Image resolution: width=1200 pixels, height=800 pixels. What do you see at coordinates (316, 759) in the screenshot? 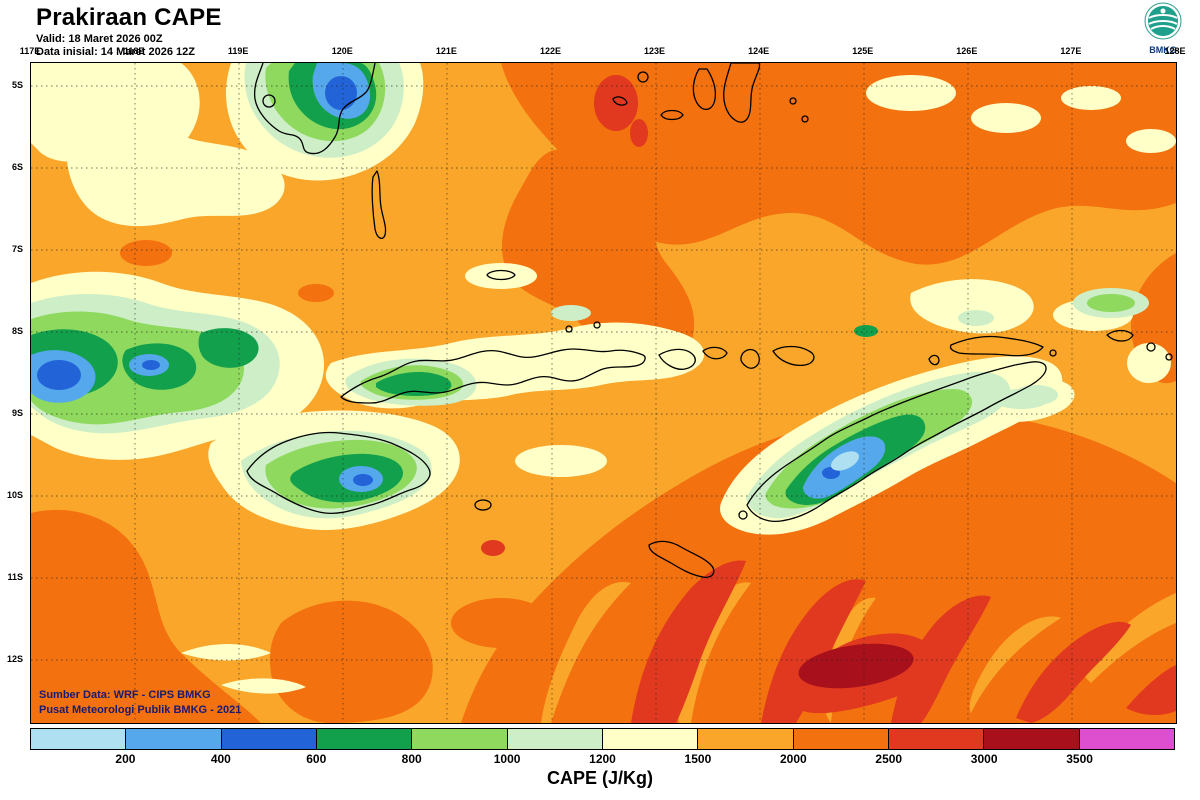
I see `legend-tick-label: 600` at bounding box center [316, 759].